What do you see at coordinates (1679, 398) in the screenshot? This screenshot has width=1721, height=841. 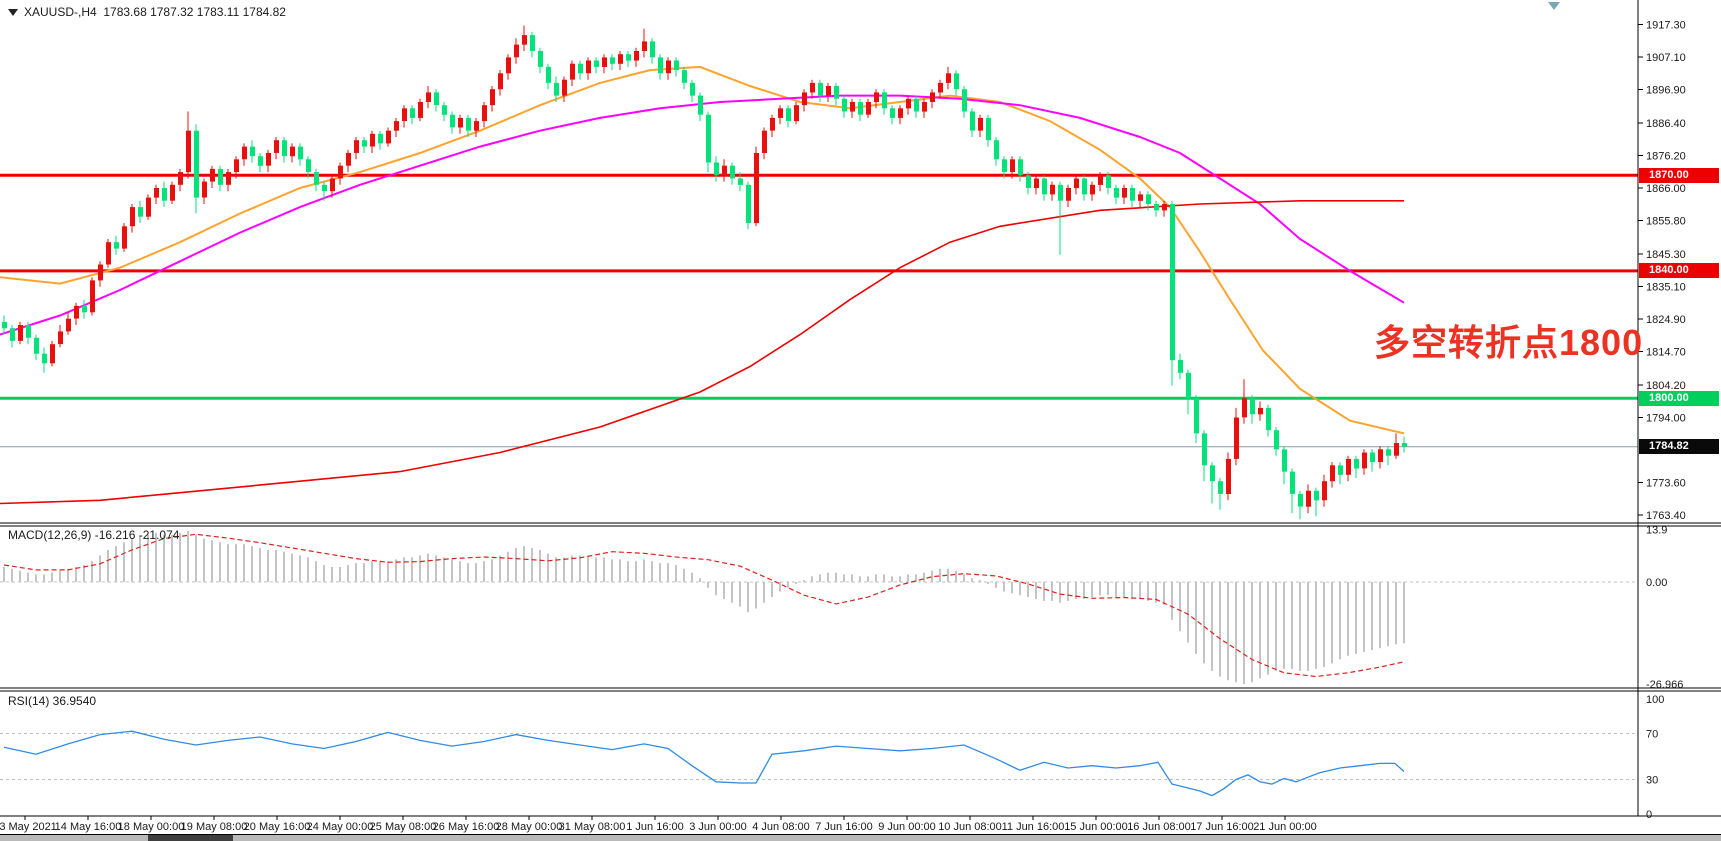 I see `level-label-1800: 1800.00` at bounding box center [1679, 398].